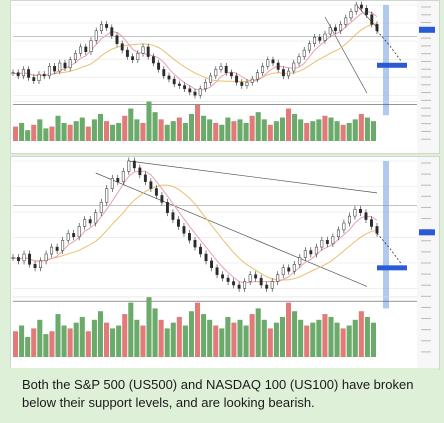  Describe the element at coordinates (386, 60) in the screenshot. I see `projection-band` at that location.